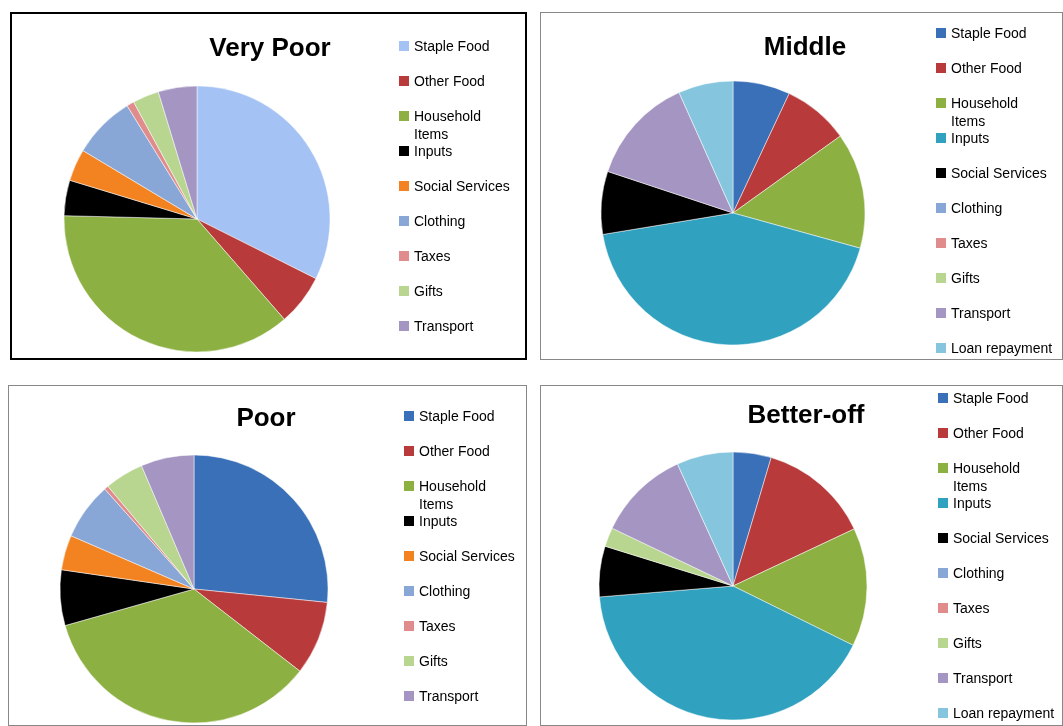  I want to click on text: Middle, so click(805, 46).